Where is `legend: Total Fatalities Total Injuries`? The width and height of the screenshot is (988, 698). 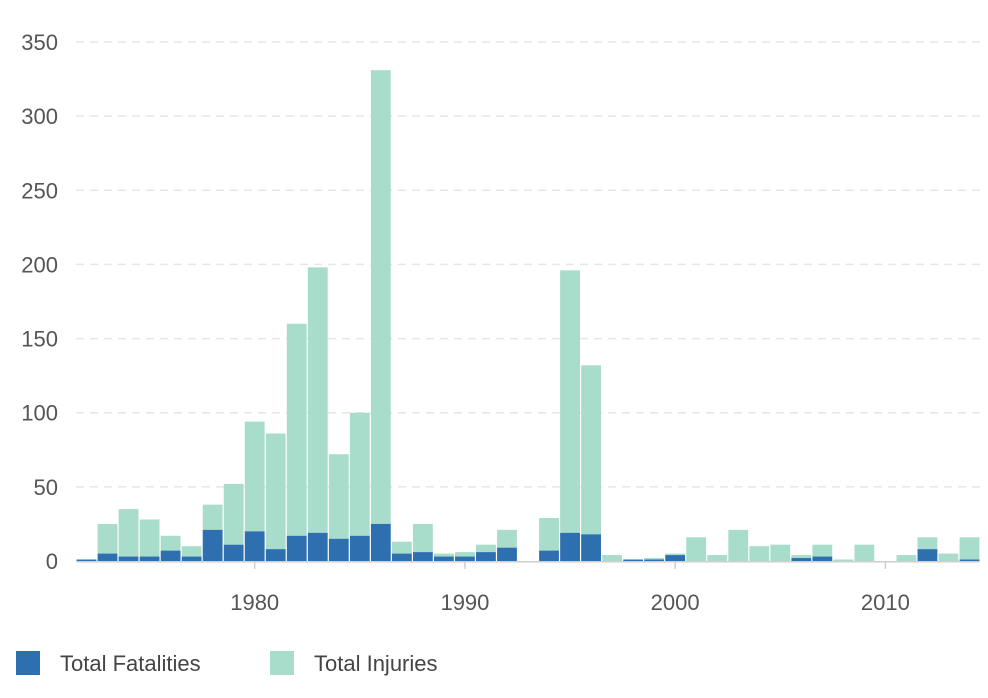
legend: Total Fatalities Total Injuries is located at coordinates (227, 663).